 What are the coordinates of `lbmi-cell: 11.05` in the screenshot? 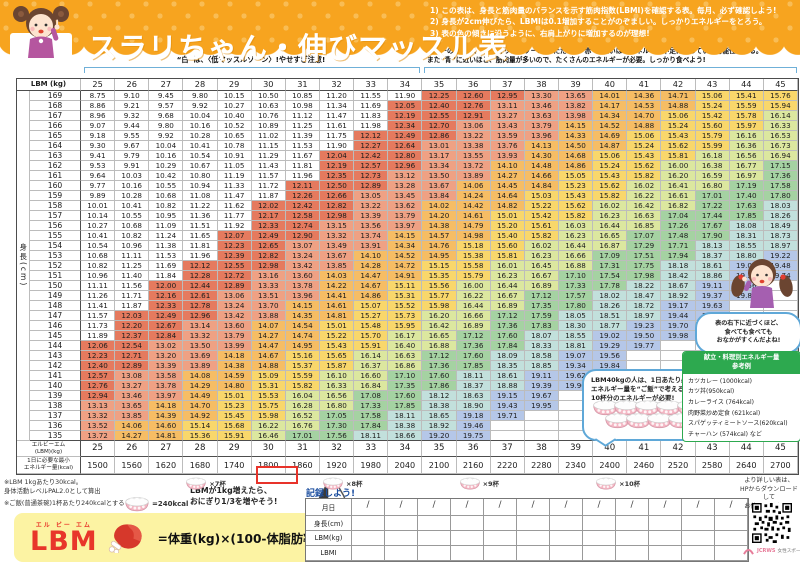 It's located at (234, 166).